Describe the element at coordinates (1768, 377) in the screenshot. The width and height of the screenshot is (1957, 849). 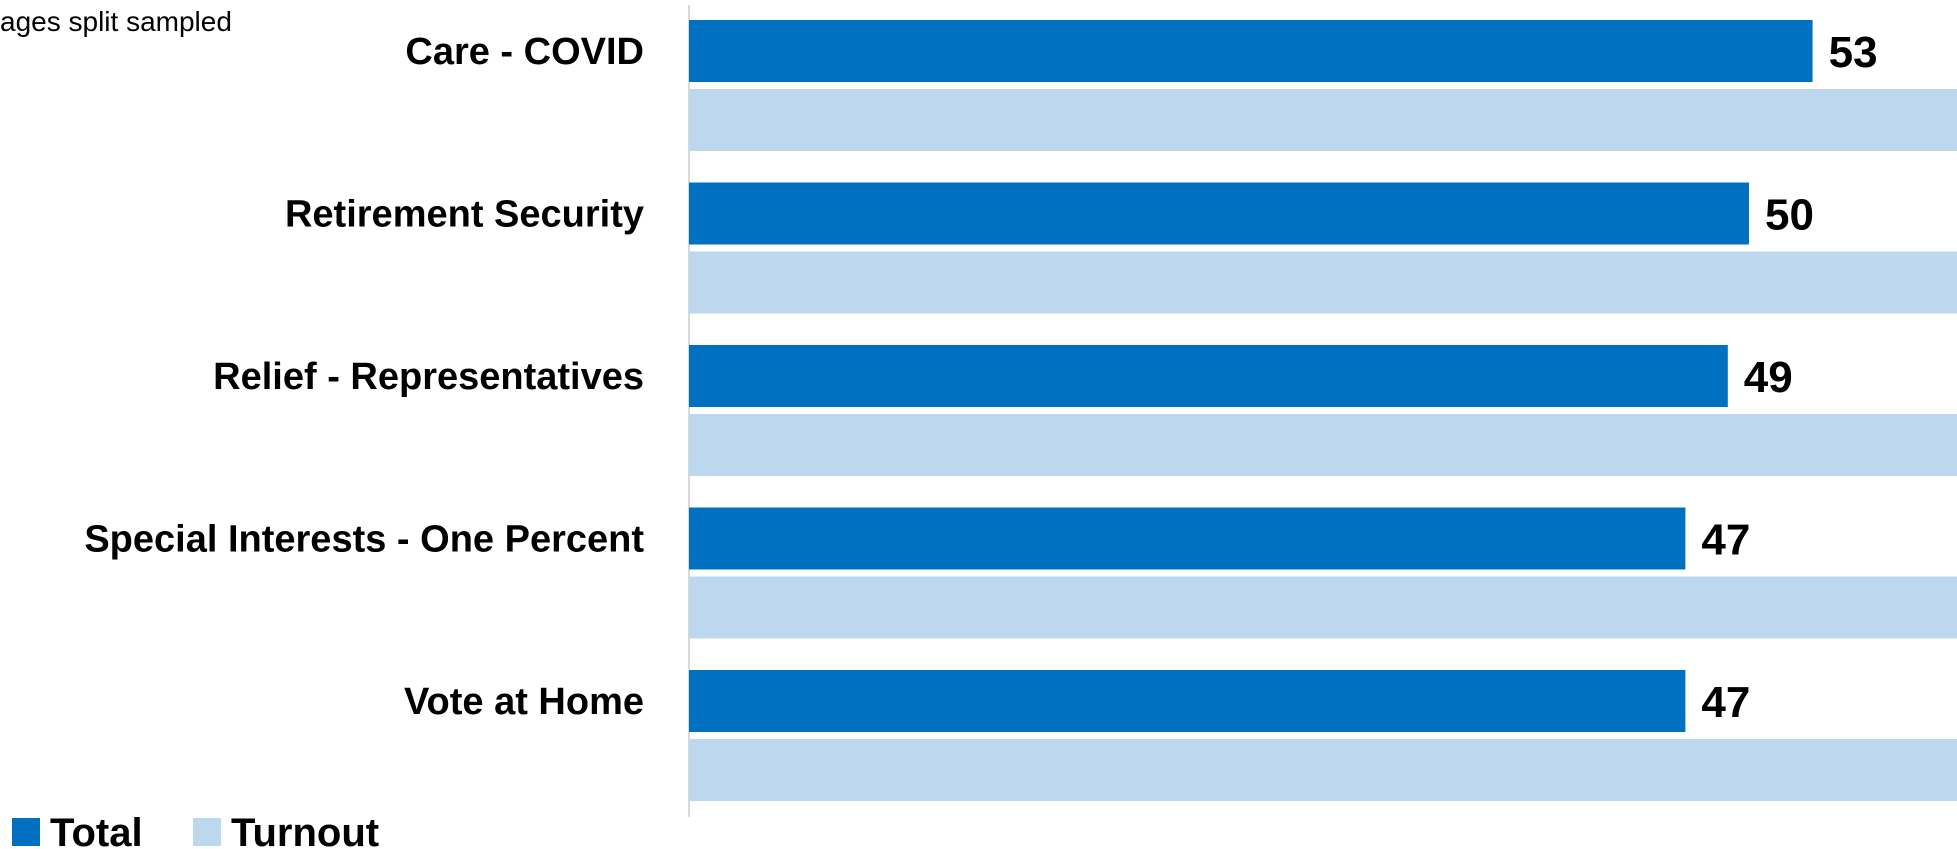
I see `data-label-total-relief-representatives: 49` at that location.